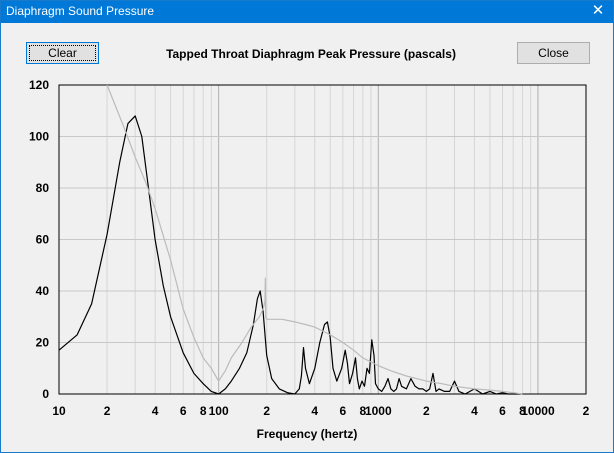  Describe the element at coordinates (219, 411) in the screenshot. I see `x-tick-label: 100` at that location.